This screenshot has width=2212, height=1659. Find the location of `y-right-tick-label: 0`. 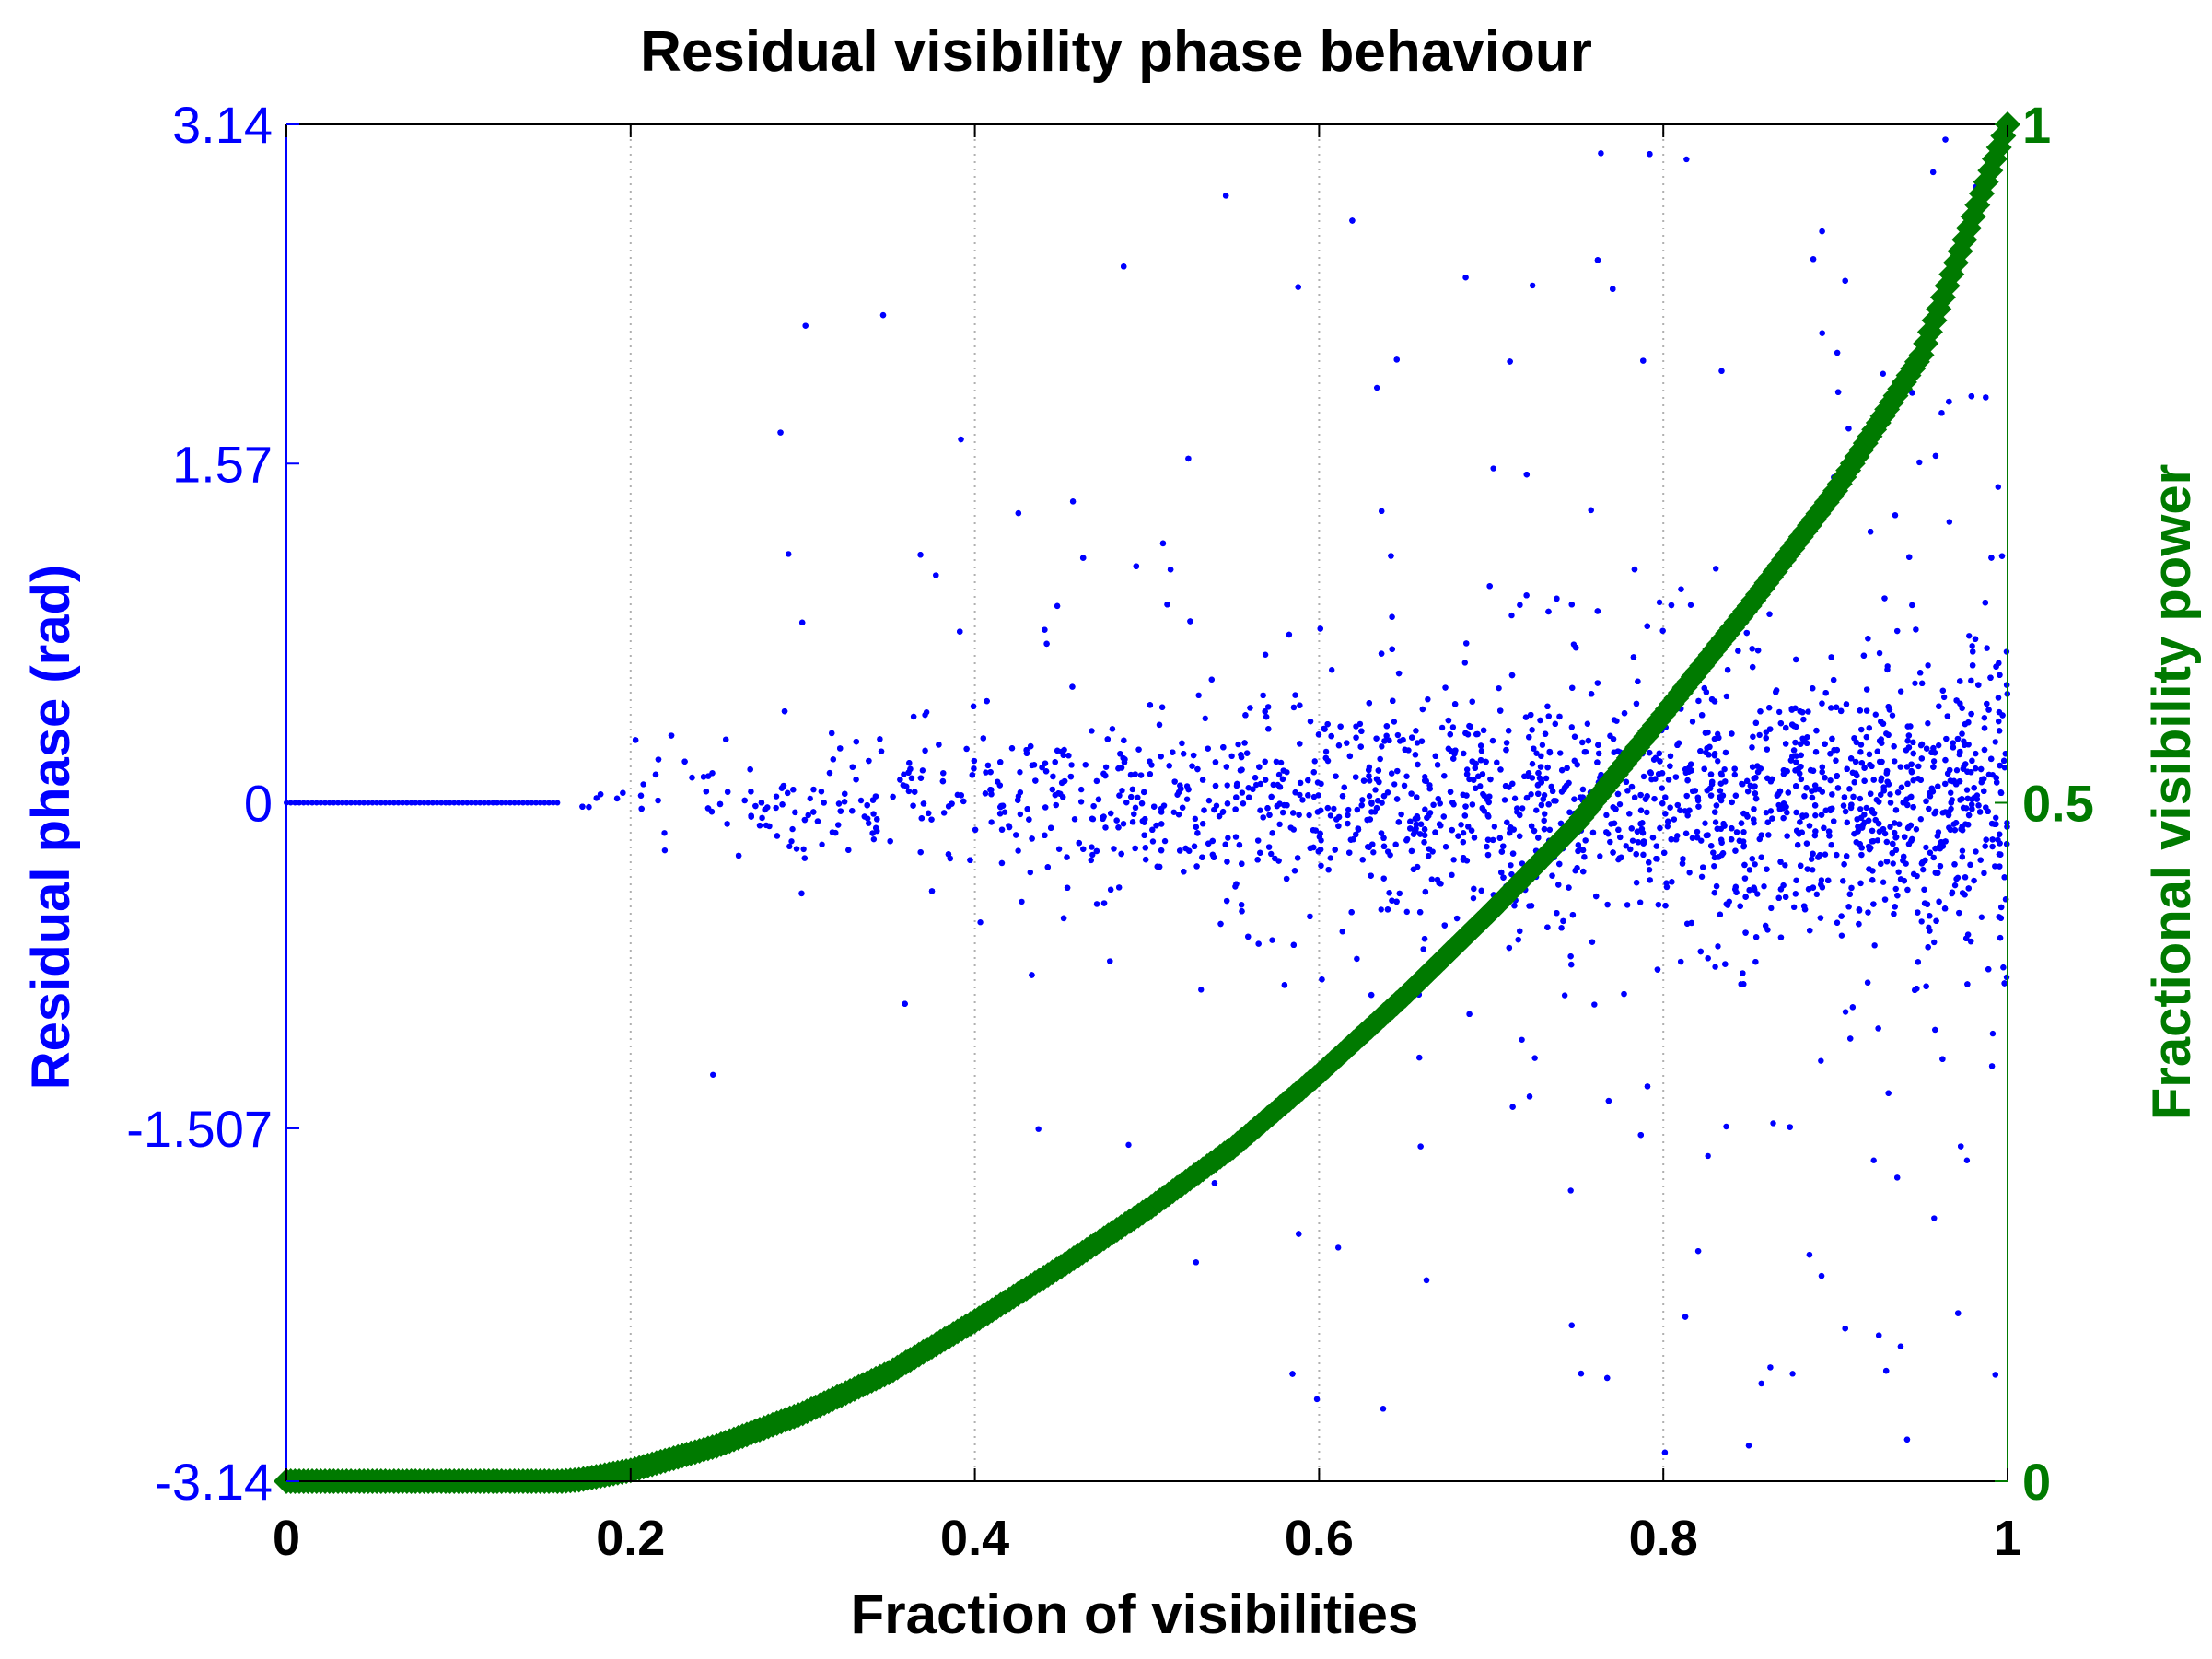

y-right-tick-label: 0 is located at coordinates (2037, 1482).